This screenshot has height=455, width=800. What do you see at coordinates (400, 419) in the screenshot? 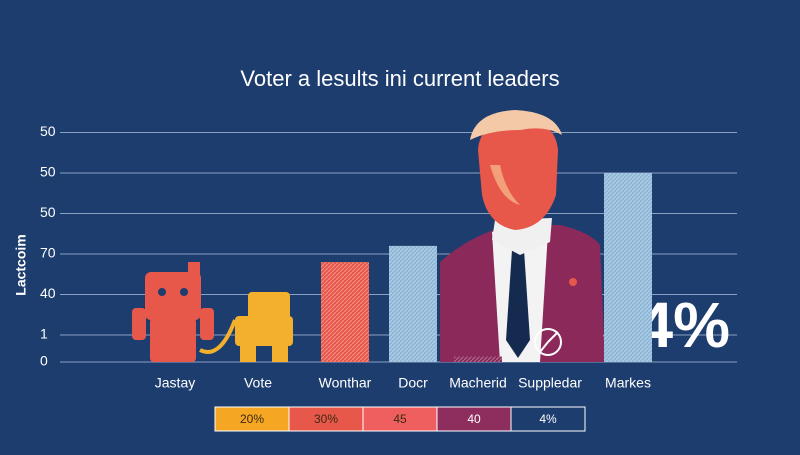
I see `key-label: 45` at bounding box center [400, 419].